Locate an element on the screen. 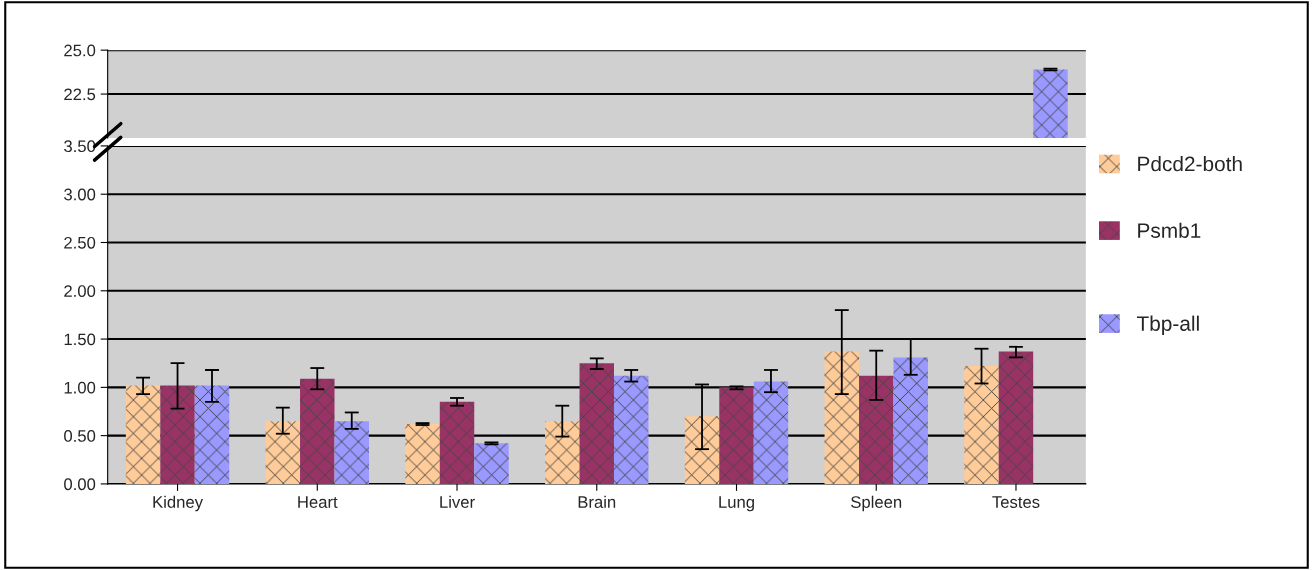 Image resolution: width=1313 pixels, height=570 pixels. x-tick-label: Brain is located at coordinates (597, 501).